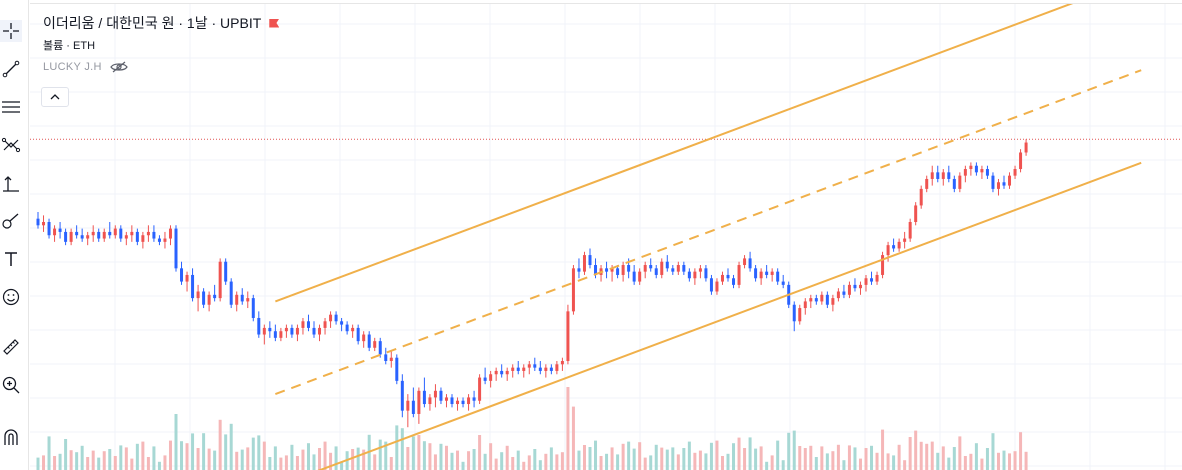  What do you see at coordinates (11, 107) in the screenshot?
I see `fib-retracement-icon` at bounding box center [11, 107].